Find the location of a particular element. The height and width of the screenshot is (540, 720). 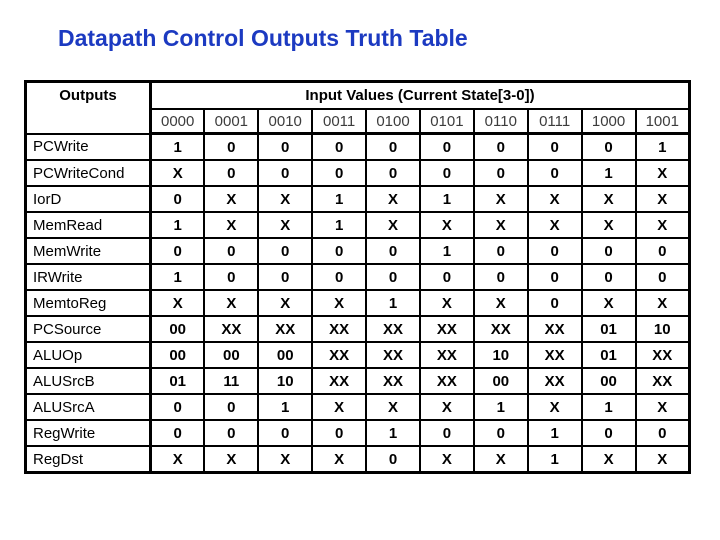

state-column-header: 1000 is located at coordinates (608, 121).